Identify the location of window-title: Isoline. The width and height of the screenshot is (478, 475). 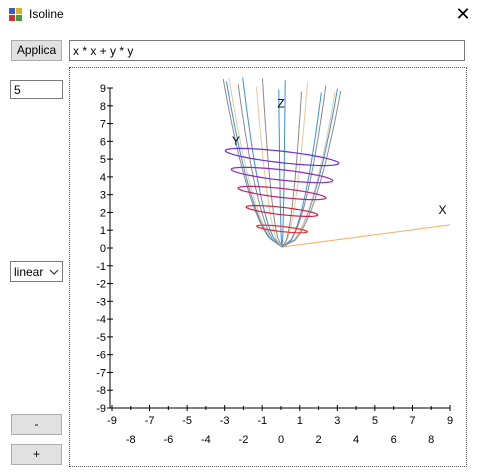
(46, 14).